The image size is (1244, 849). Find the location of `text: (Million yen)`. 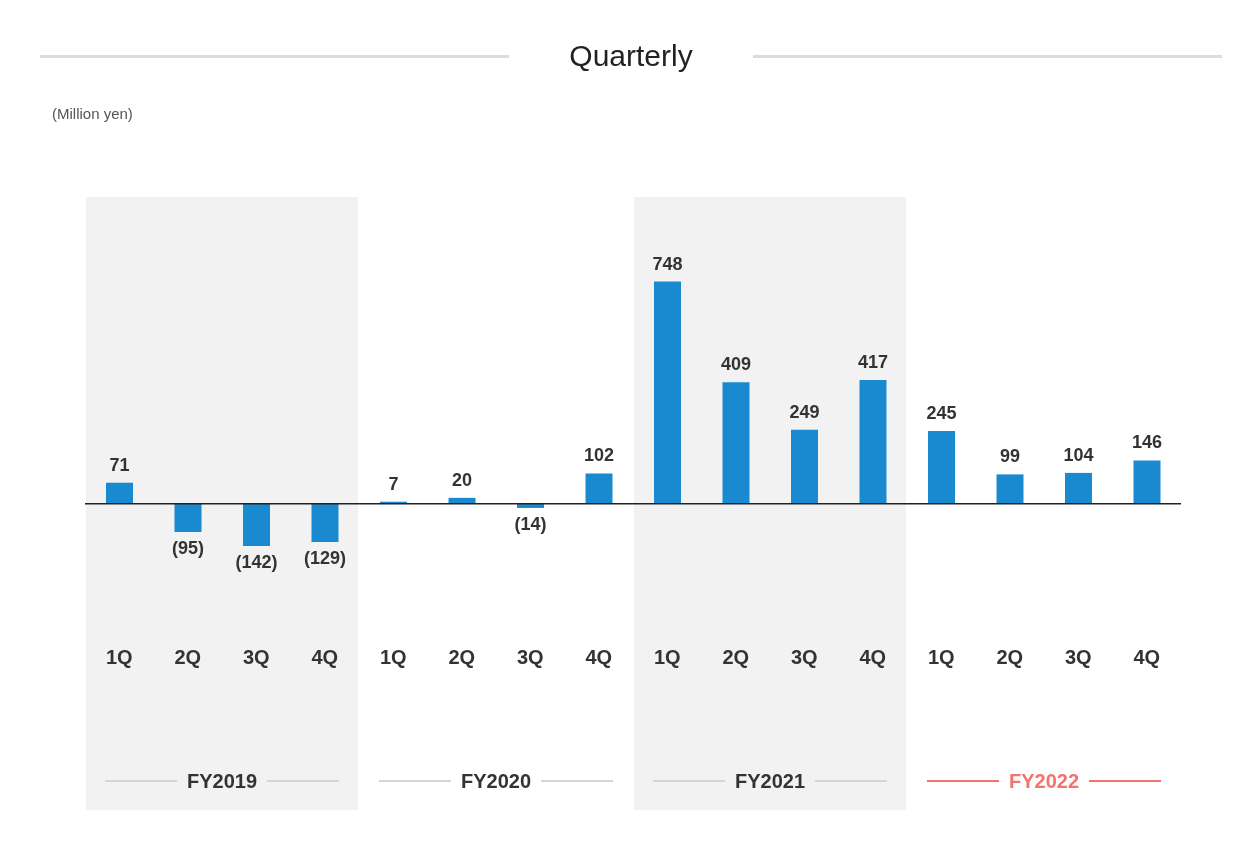

text: (Million yen) is located at coordinates (92, 113).